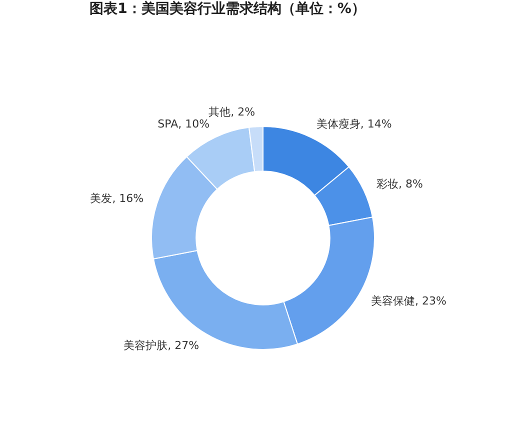  I want to click on chart-title: 图表1：美国美容行业需求结构（单位：%）, so click(227, 9).